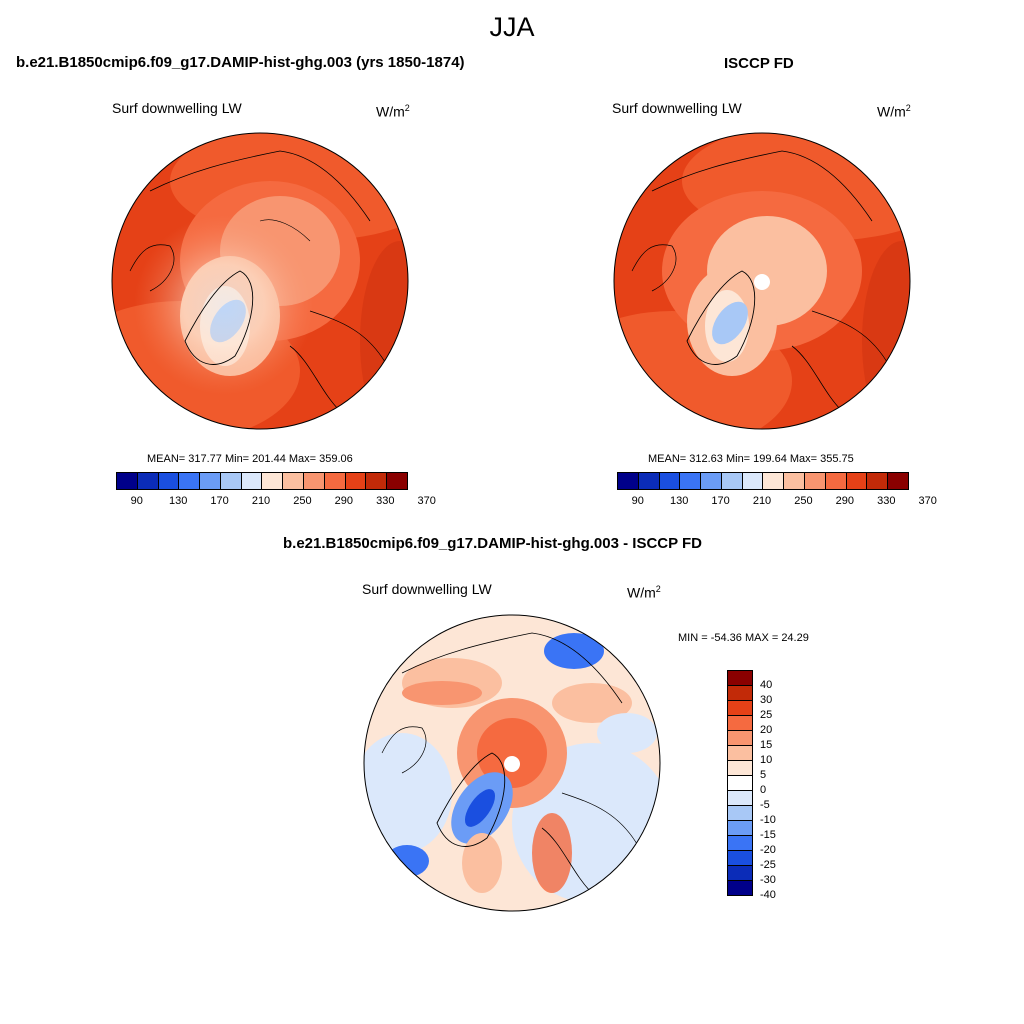  What do you see at coordinates (763, 775) in the screenshot?
I see `colorbar-tick-label: 5` at bounding box center [763, 775].